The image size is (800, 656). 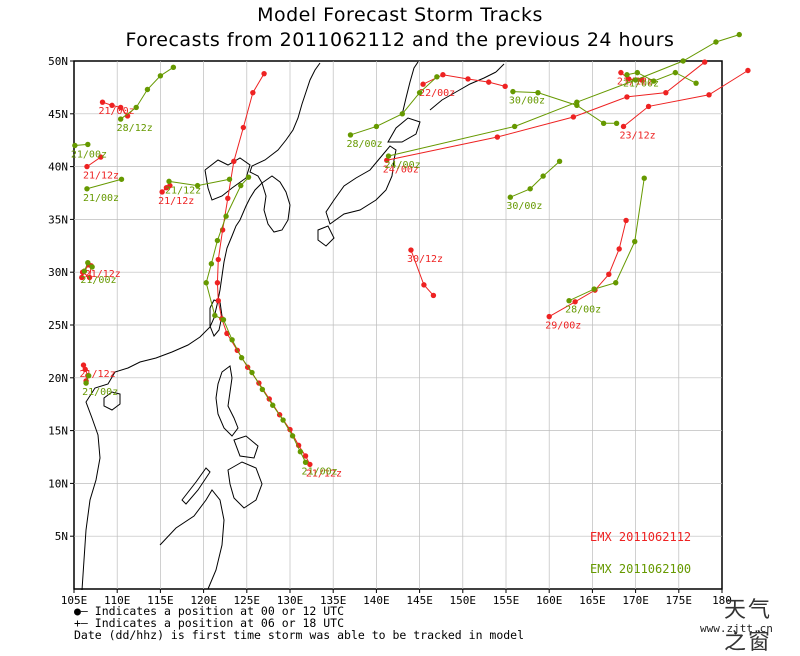 I want to click on tick-label-lat: 20N, so click(x=58, y=378).